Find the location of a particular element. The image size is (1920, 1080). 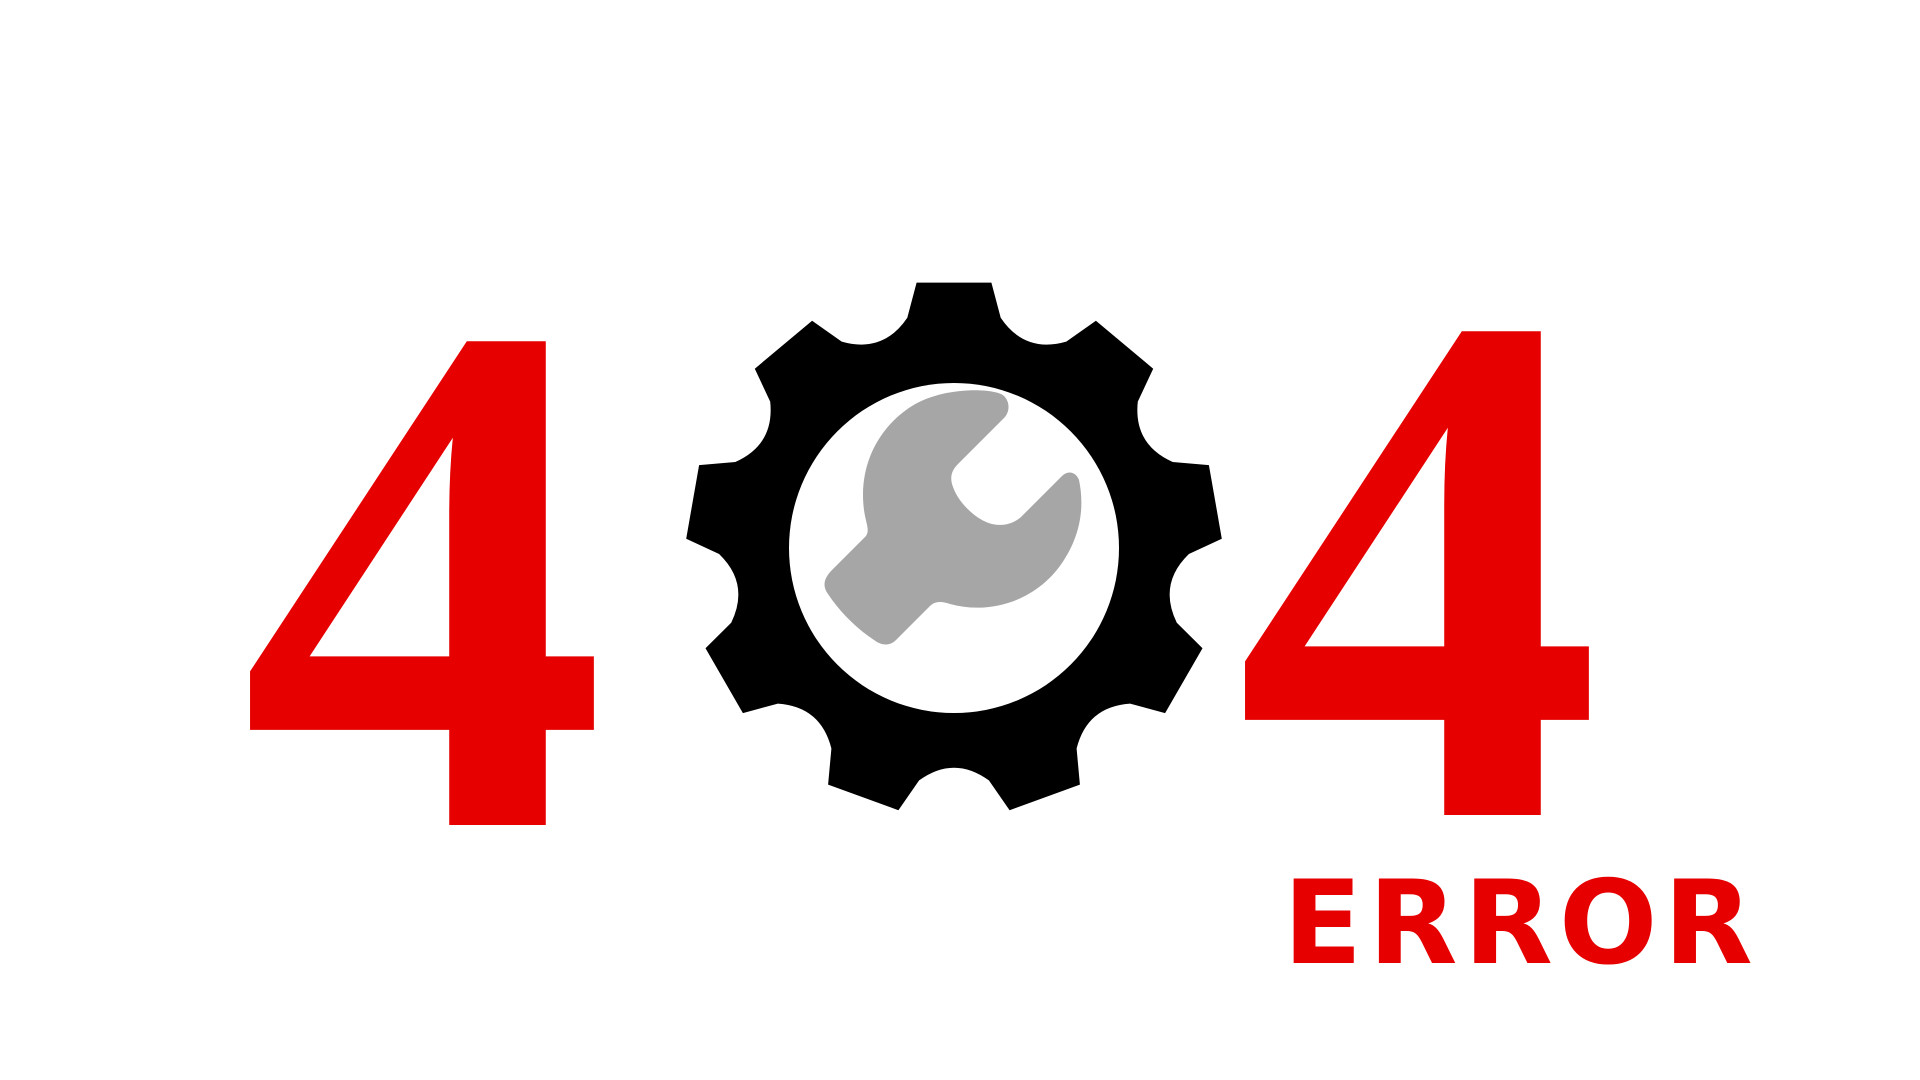

wrench-icon is located at coordinates (953, 517).